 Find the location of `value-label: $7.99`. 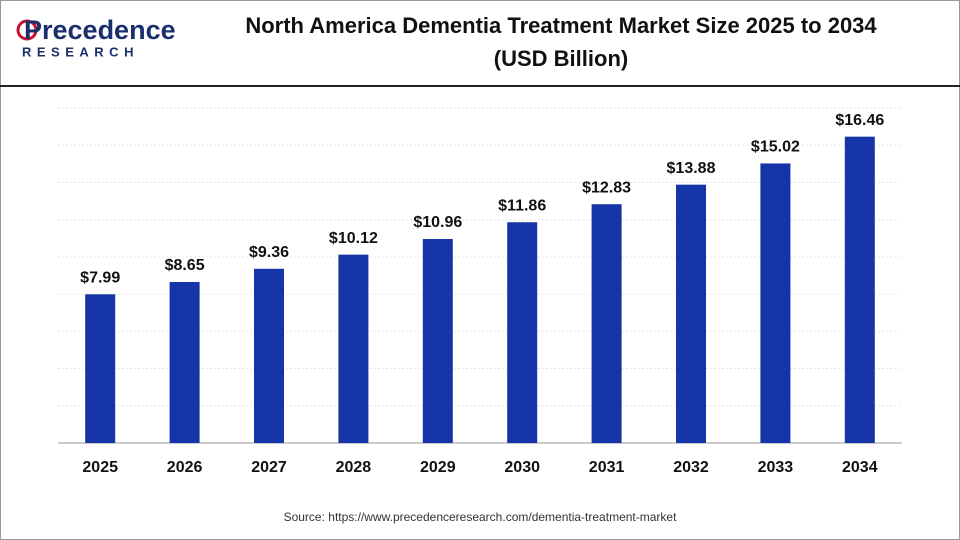

value-label: $7.99 is located at coordinates (100, 278).